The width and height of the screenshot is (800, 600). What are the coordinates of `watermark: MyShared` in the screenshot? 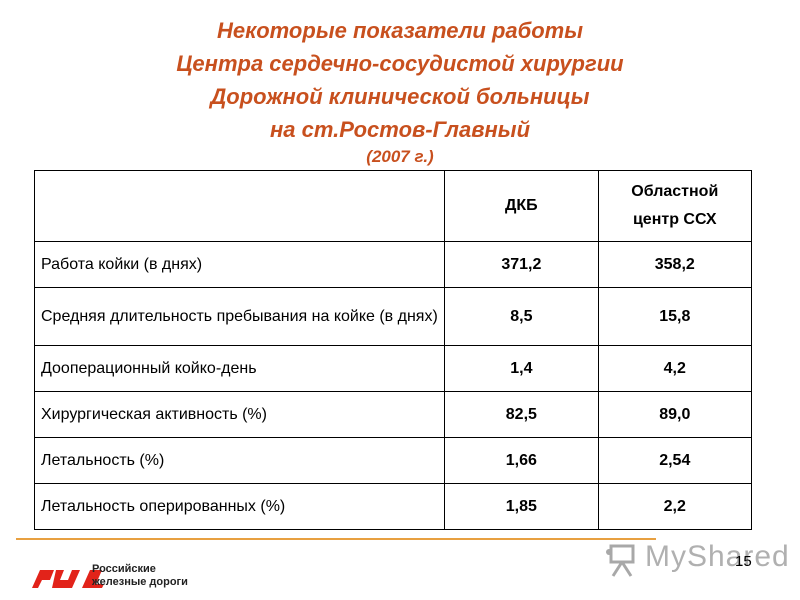 It's located at (697, 560).